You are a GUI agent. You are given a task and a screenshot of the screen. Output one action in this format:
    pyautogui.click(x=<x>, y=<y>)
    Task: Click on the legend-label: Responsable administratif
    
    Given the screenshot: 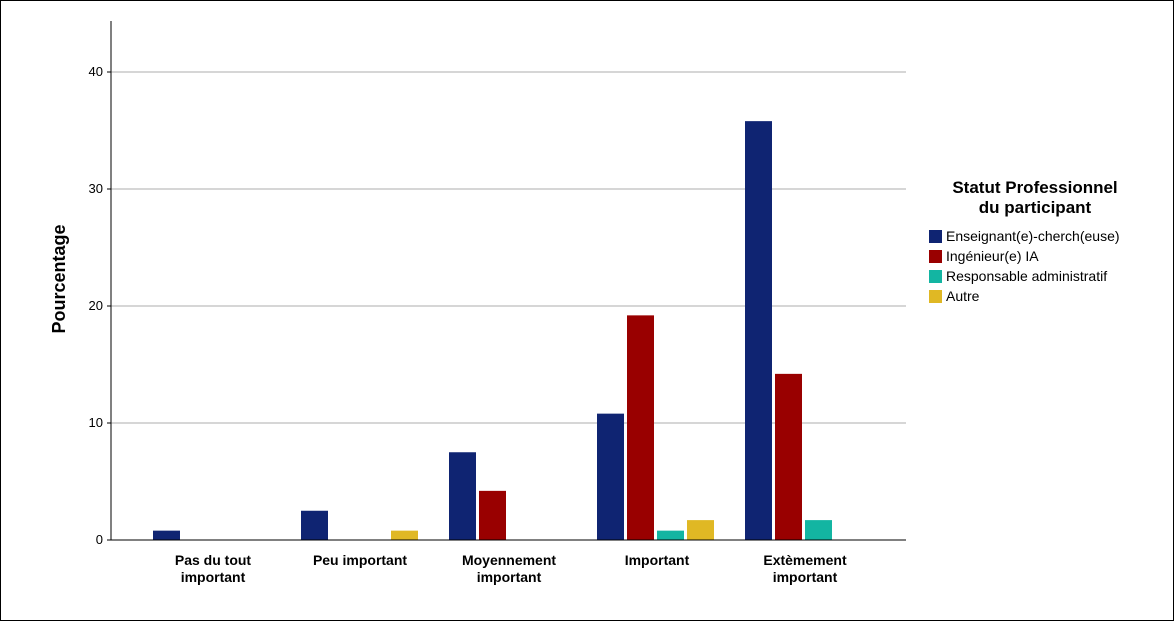 What is the action you would take?
    pyautogui.click(x=1027, y=276)
    